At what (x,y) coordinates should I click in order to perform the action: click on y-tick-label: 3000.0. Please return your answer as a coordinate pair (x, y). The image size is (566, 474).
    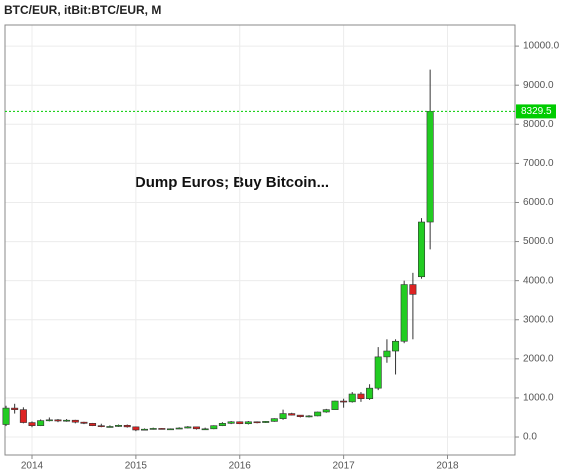
    Looking at the image, I should click on (538, 319).